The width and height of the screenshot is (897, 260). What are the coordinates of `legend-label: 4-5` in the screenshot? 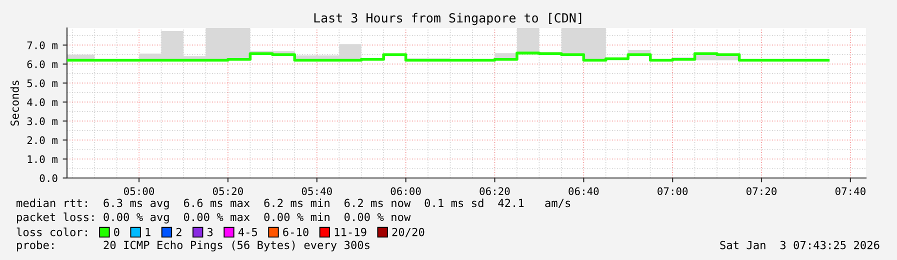 It's located at (248, 232).